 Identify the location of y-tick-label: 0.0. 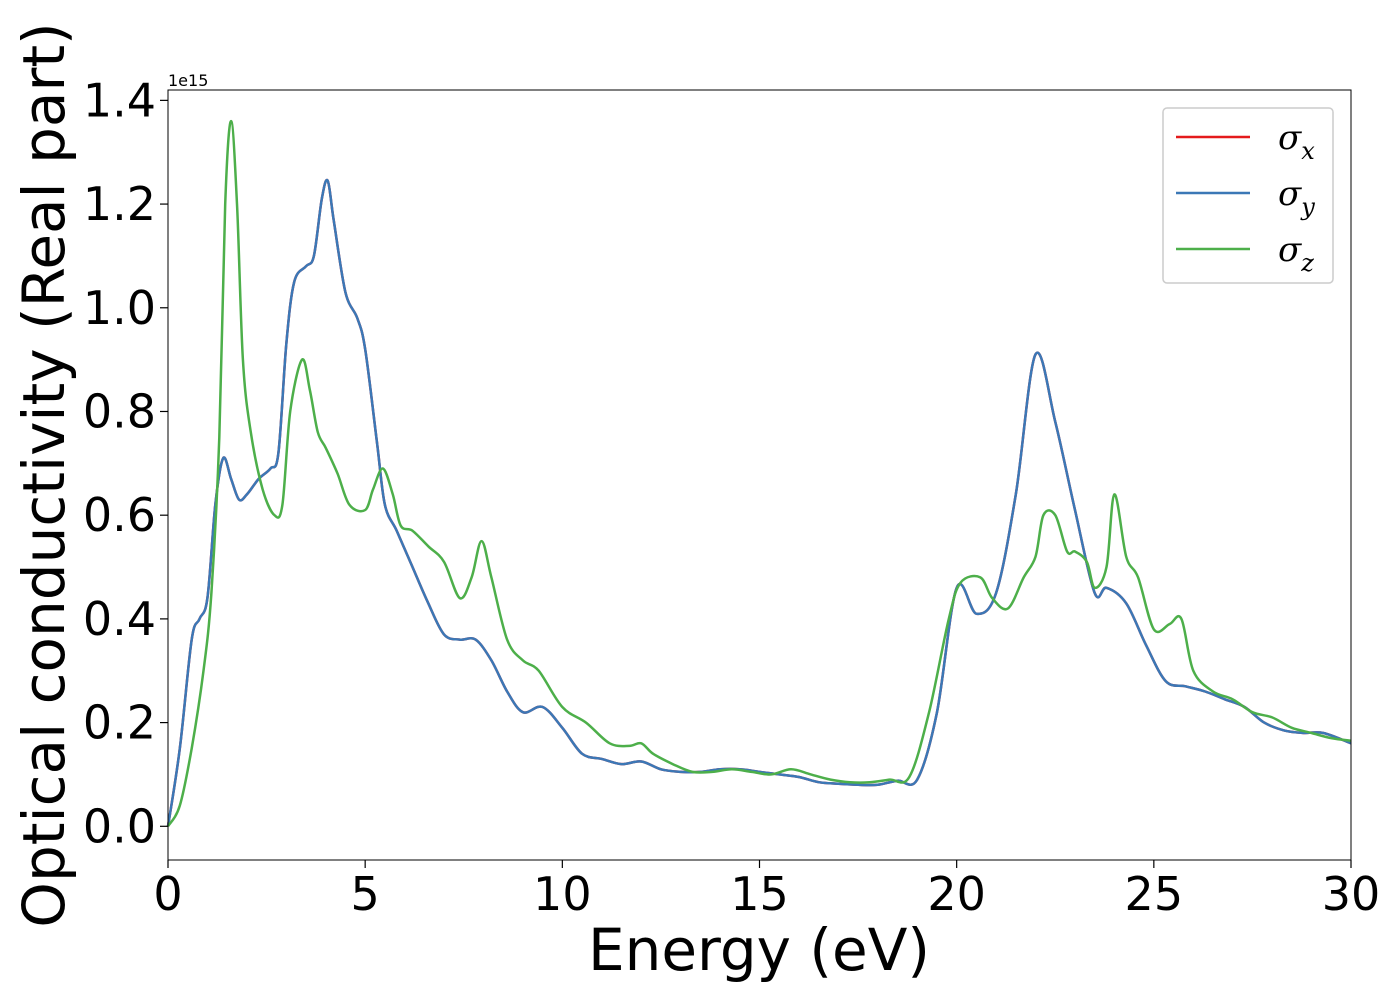
(119, 826).